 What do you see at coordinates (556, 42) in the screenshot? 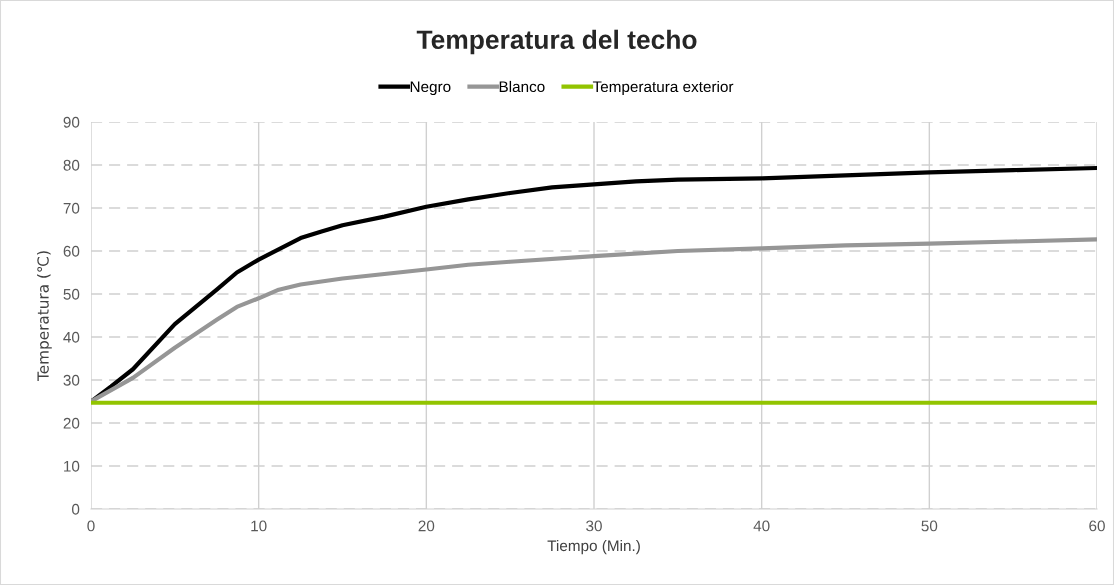
I see `chart-title: Temperatura del techo` at bounding box center [556, 42].